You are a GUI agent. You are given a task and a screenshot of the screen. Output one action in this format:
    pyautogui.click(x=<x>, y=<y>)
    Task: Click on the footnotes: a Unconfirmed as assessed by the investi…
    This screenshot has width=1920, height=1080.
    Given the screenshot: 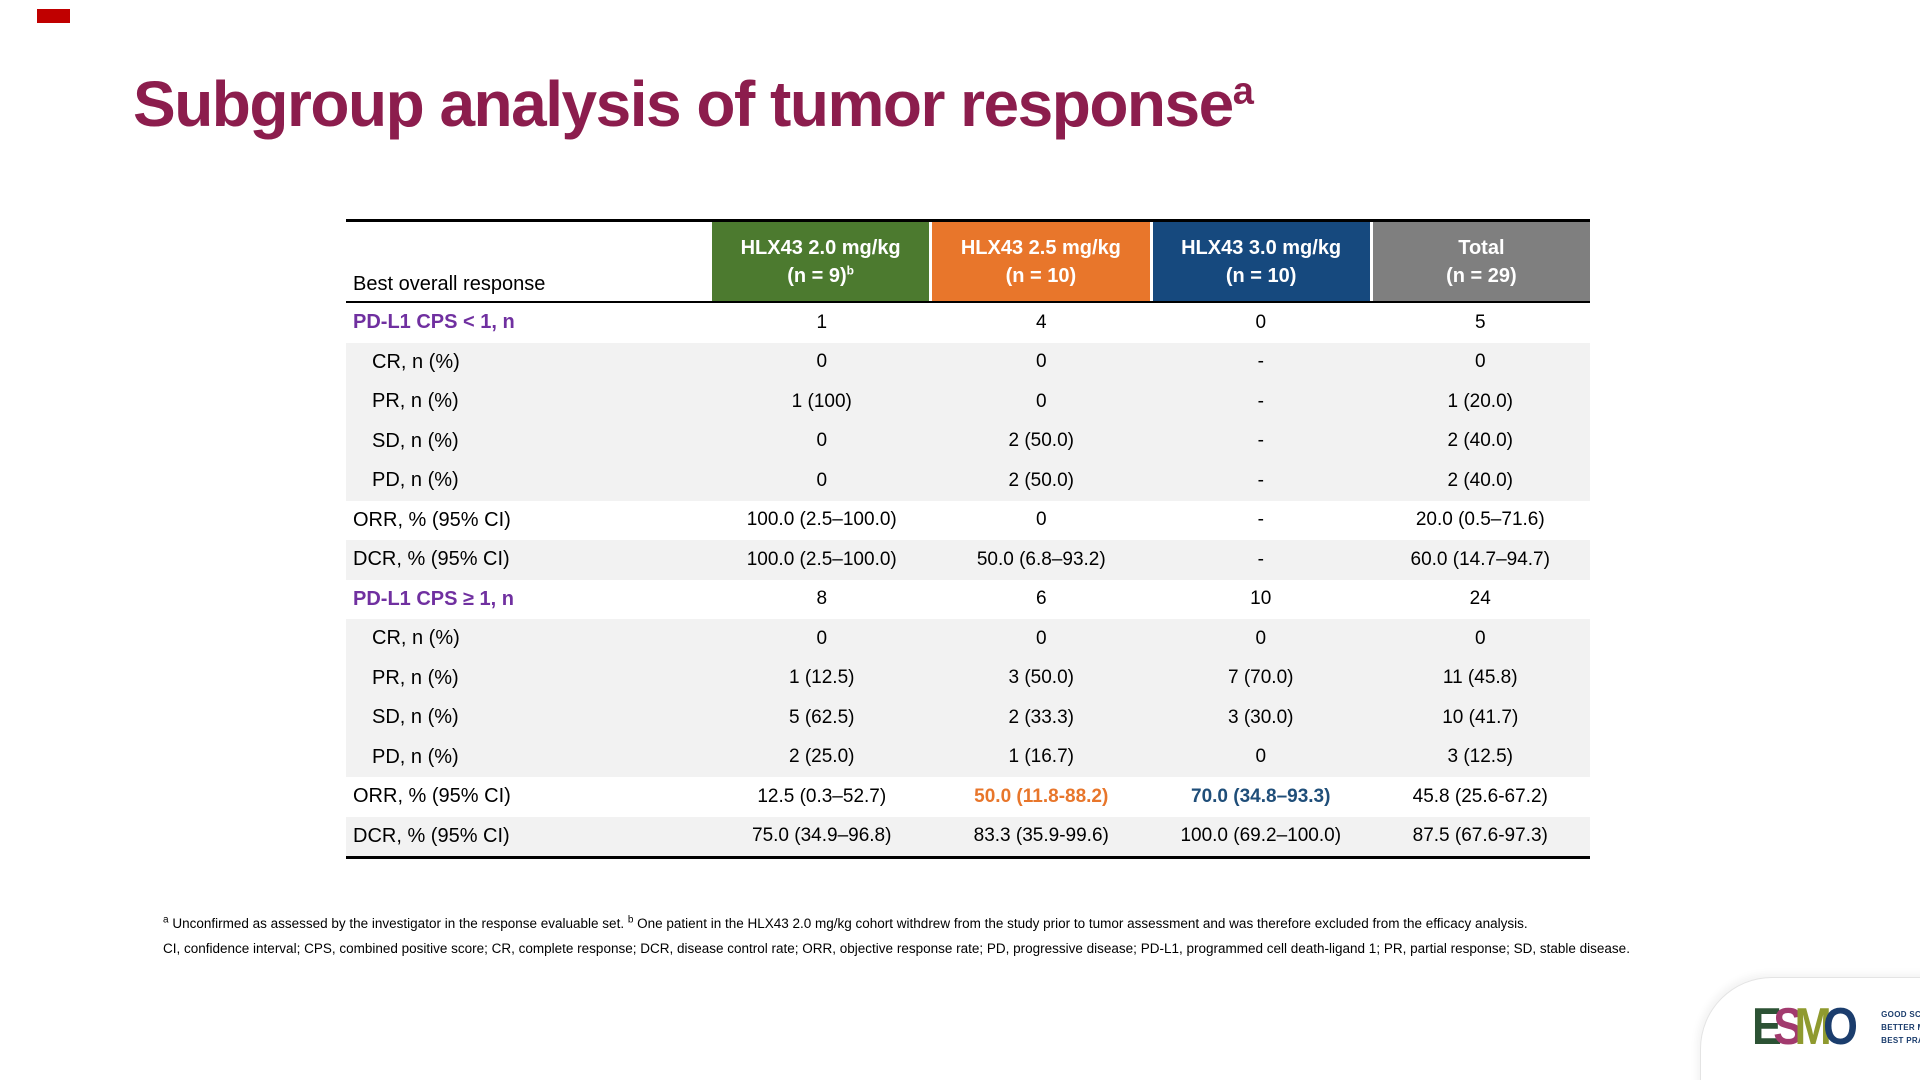 What is the action you would take?
    pyautogui.click(x=898, y=936)
    